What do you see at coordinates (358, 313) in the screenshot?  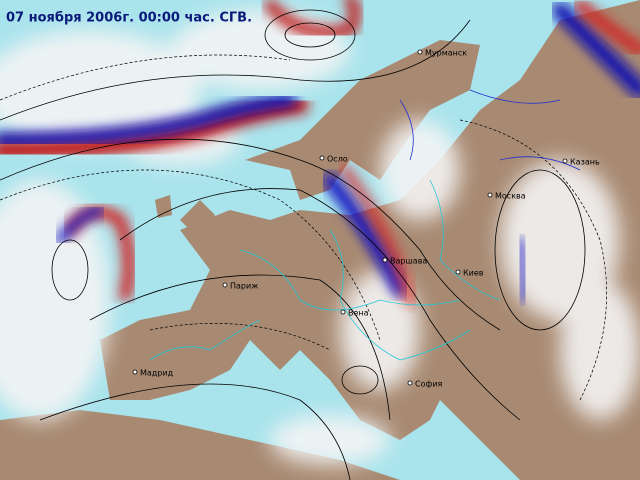 I see `city-label: Вена` at bounding box center [358, 313].